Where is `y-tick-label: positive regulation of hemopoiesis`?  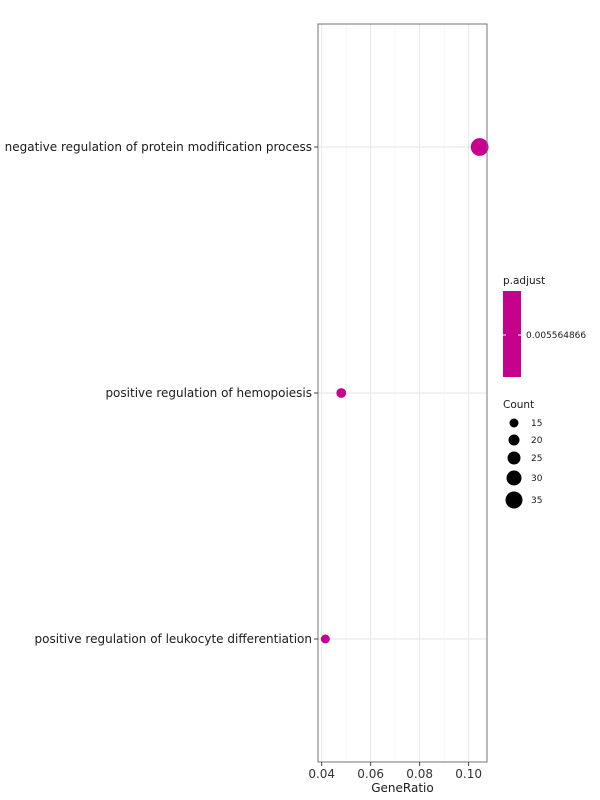
y-tick-label: positive regulation of hemopoiesis is located at coordinates (208, 393).